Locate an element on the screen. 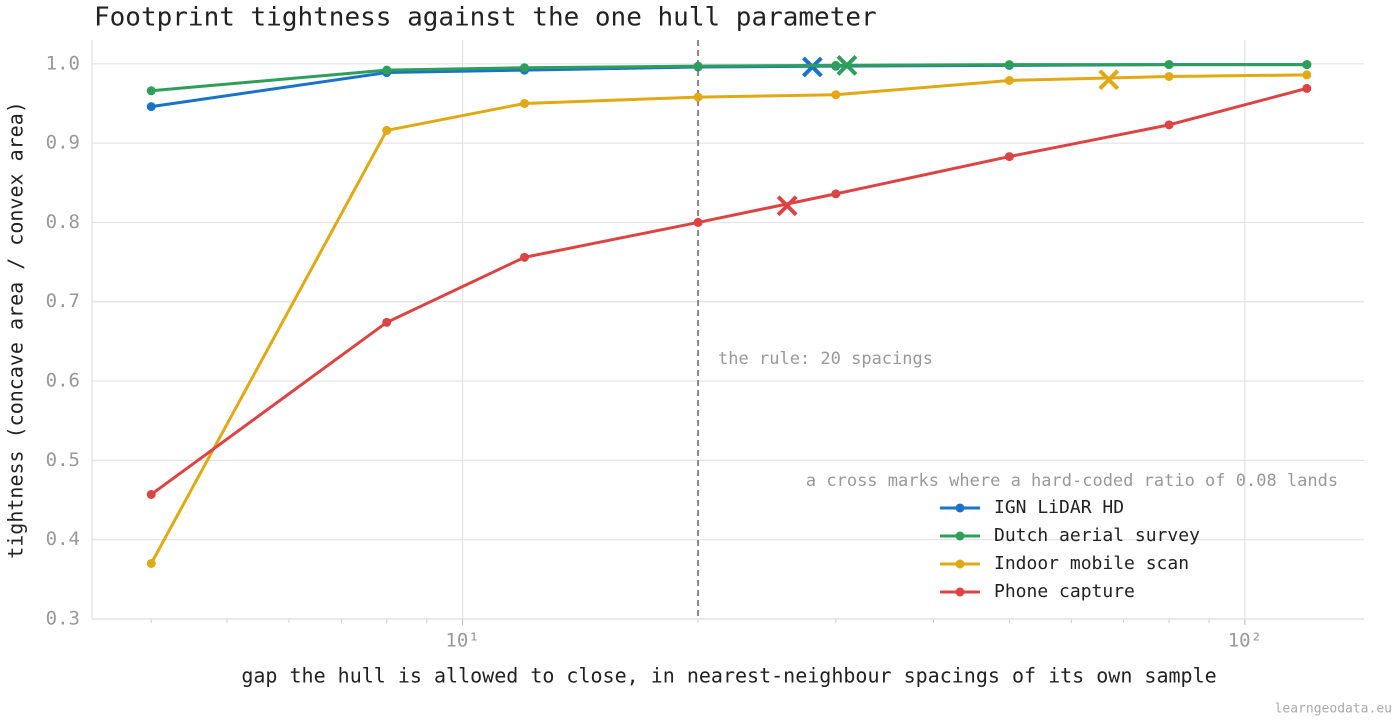  y-tick-label: 0.5 is located at coordinates (63, 460).